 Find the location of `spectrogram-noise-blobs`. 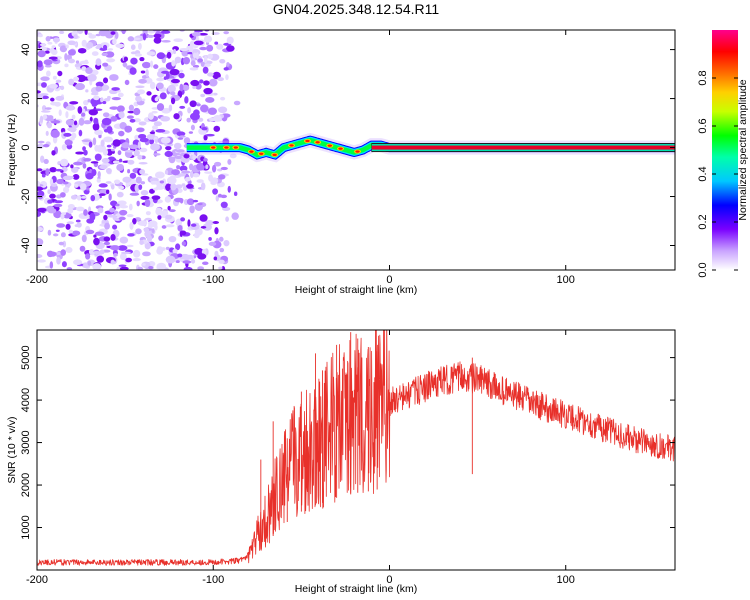

spectrogram-noise-blobs is located at coordinates (139, 150).